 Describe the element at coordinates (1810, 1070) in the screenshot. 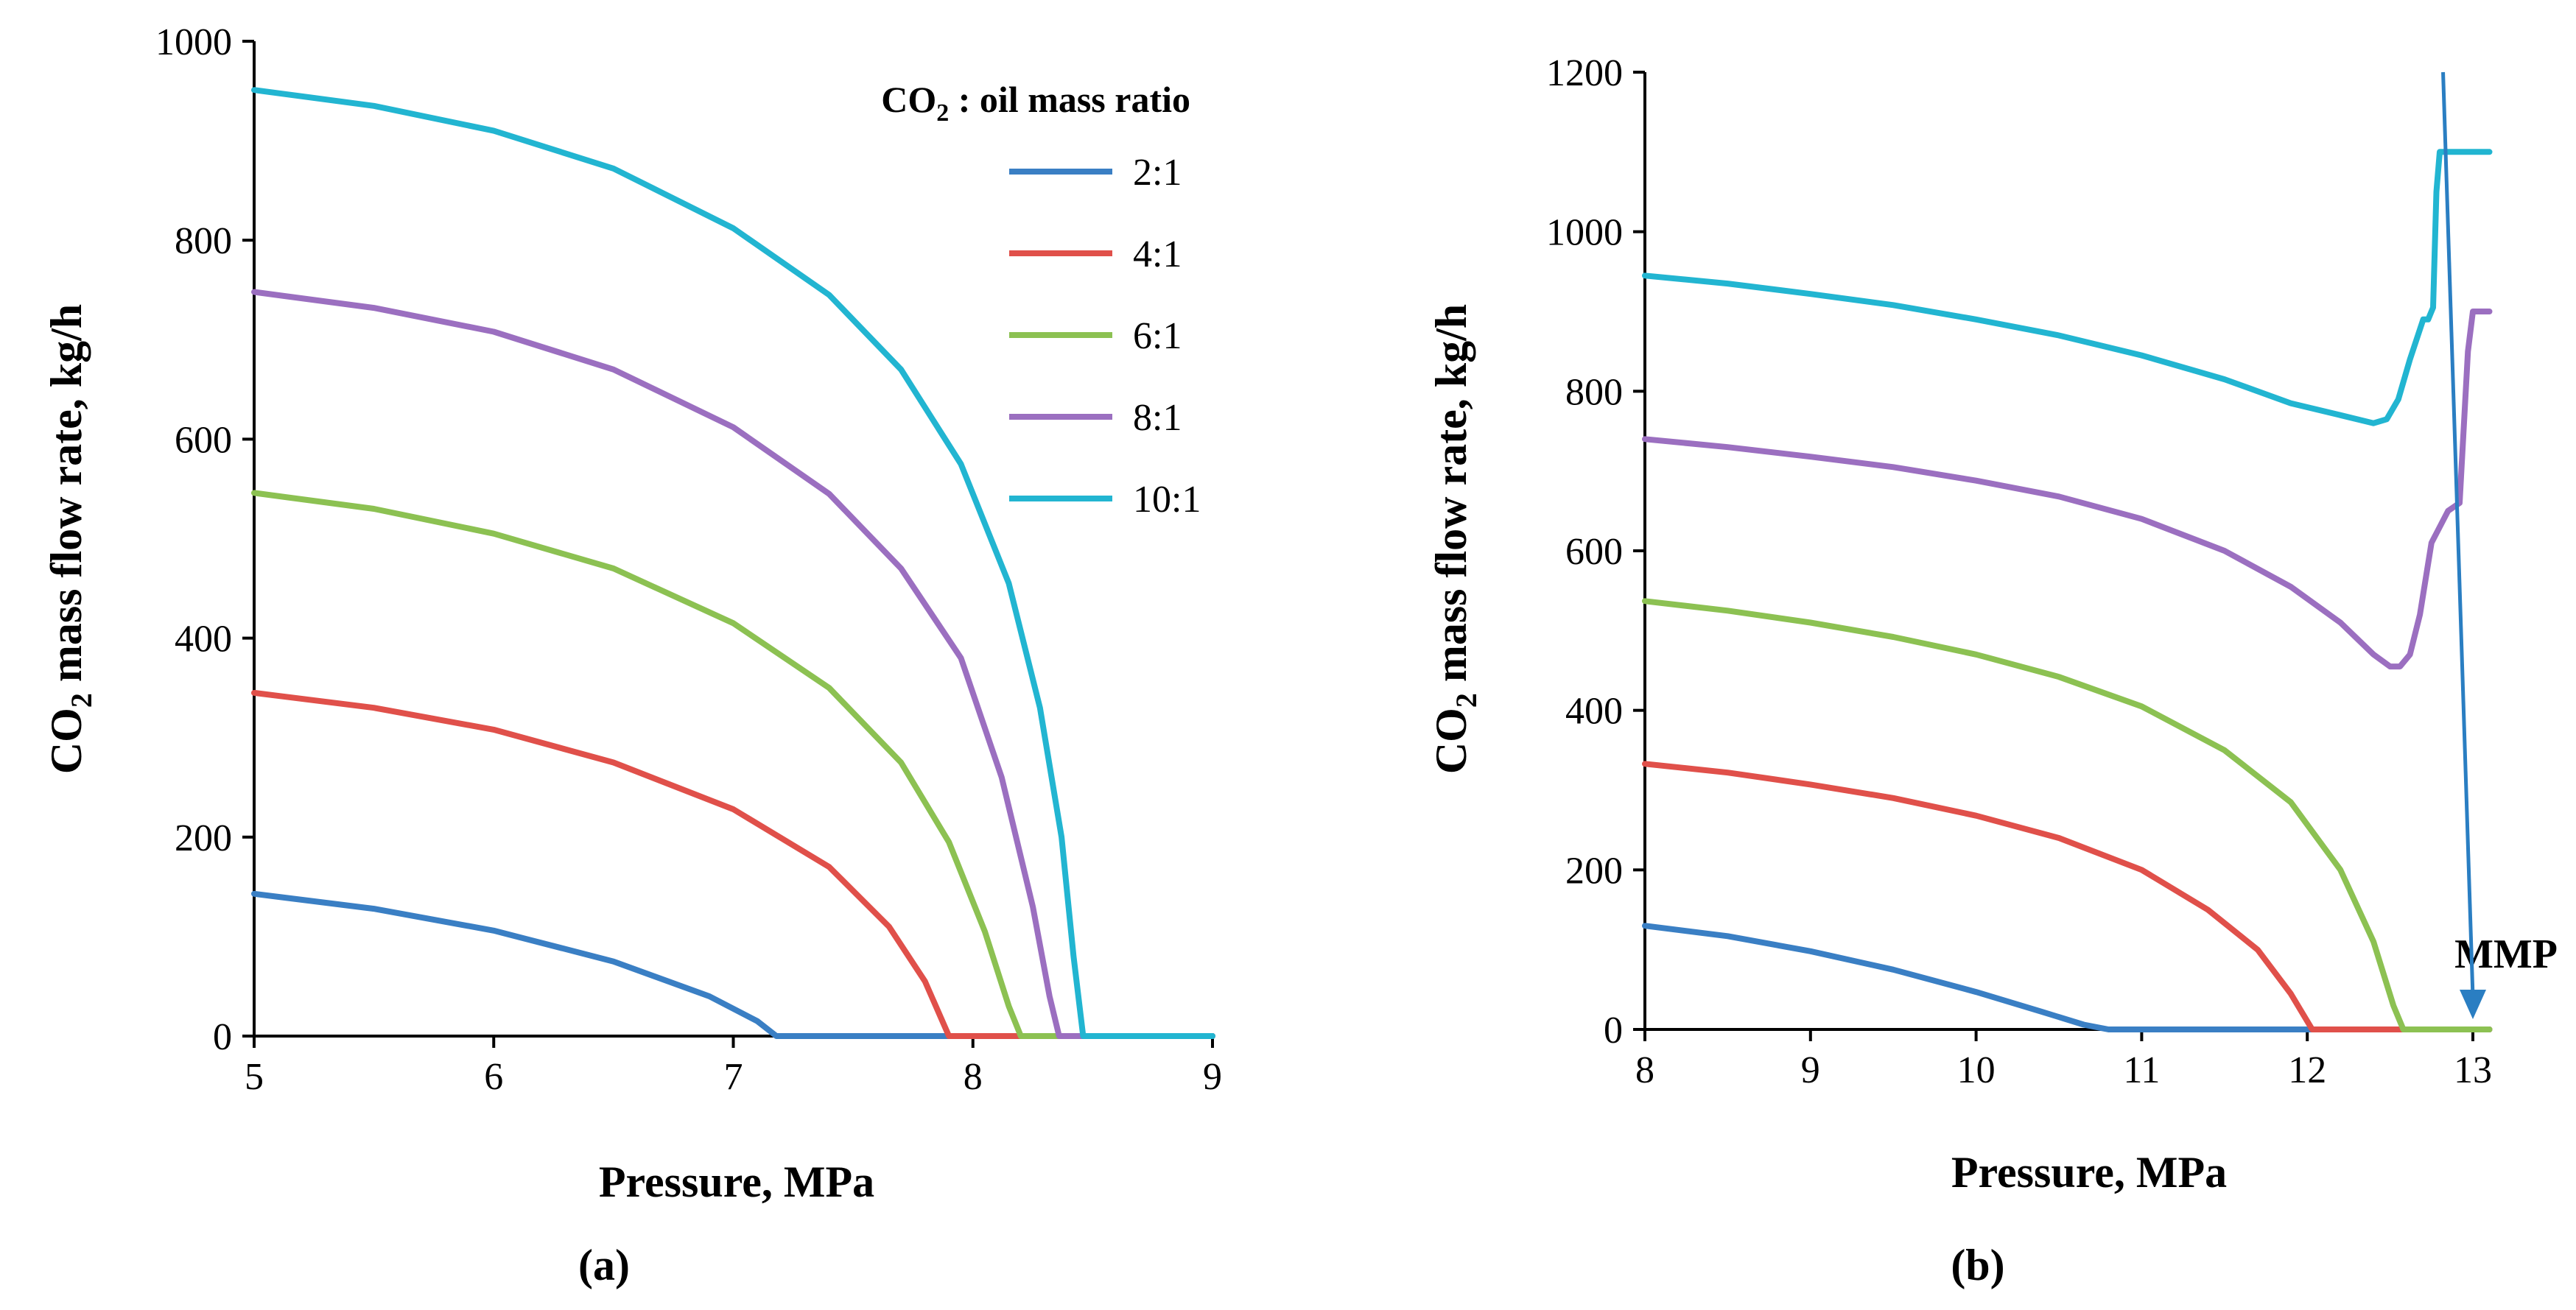

I see `panel-b-x-tick-label: 9` at that location.